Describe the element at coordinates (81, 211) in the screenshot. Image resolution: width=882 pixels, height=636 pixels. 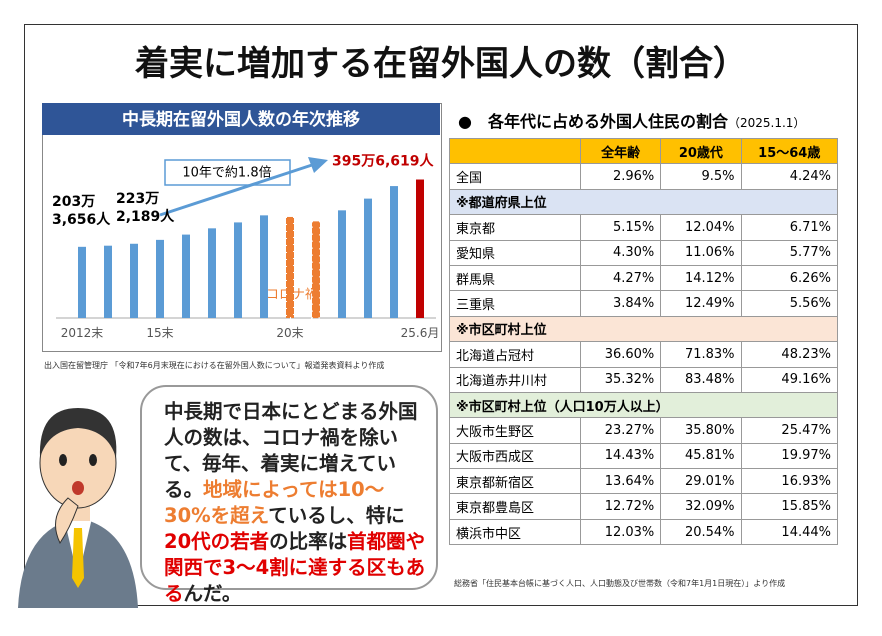
I see `value-label: 203万 3,656人` at that location.